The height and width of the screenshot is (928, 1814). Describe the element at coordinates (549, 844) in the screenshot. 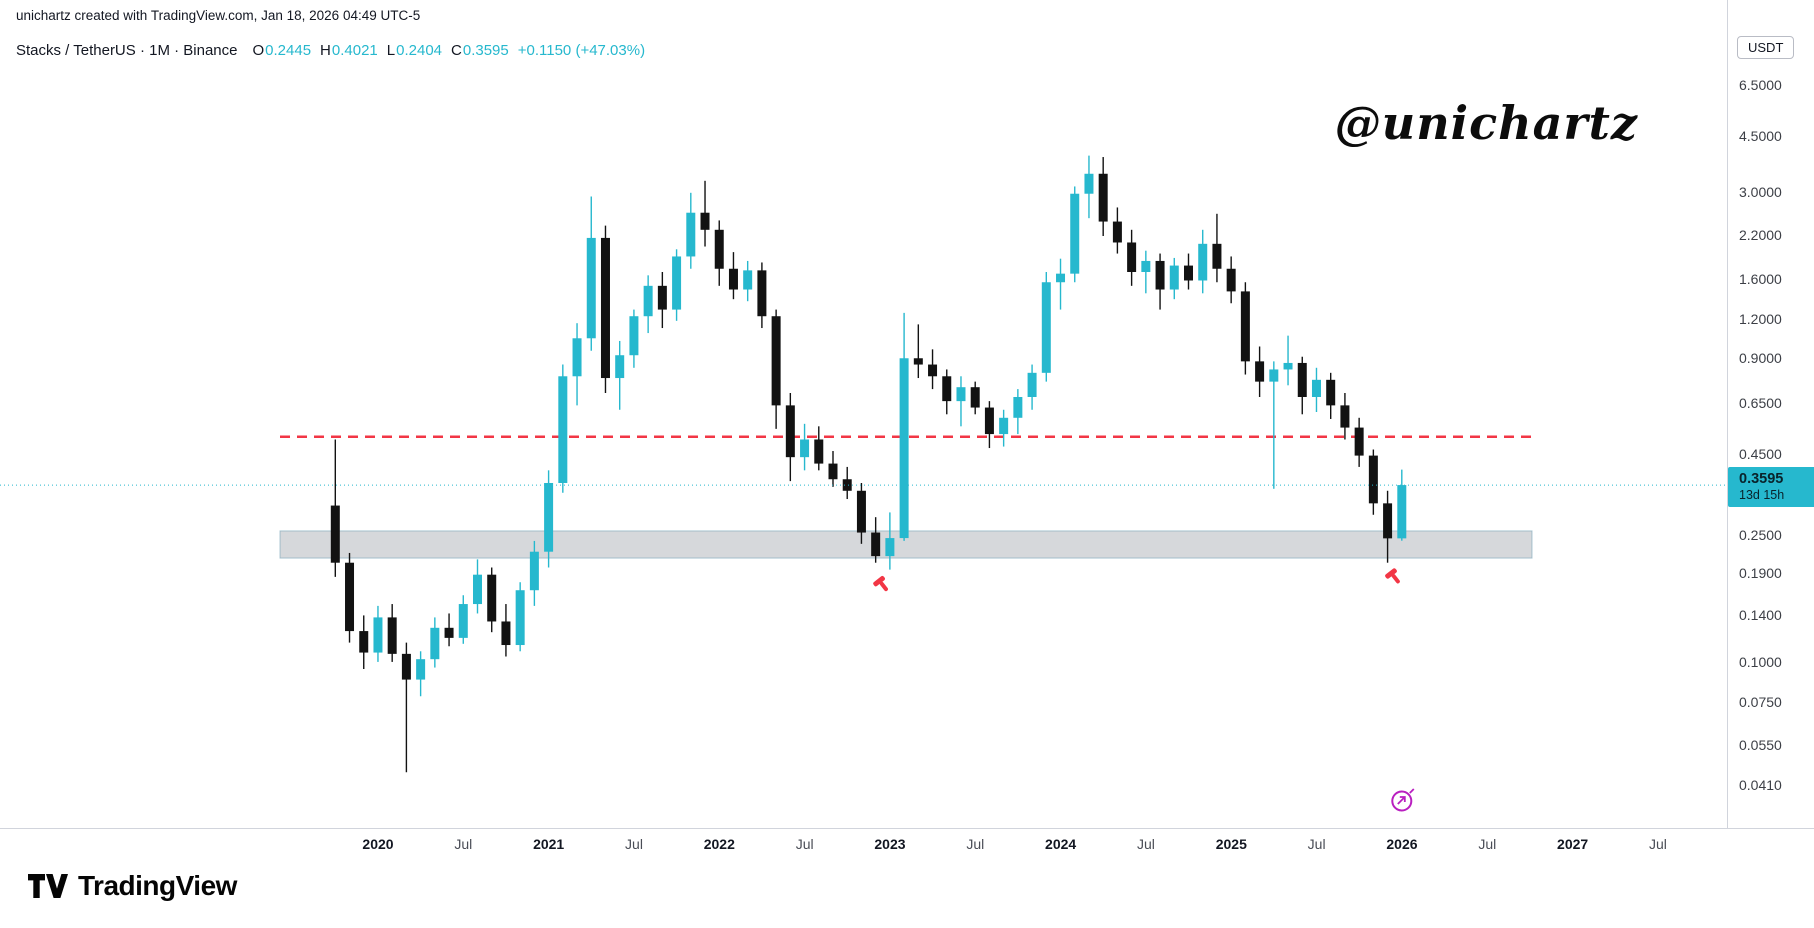

I see `time-tick-label: 2021` at that location.